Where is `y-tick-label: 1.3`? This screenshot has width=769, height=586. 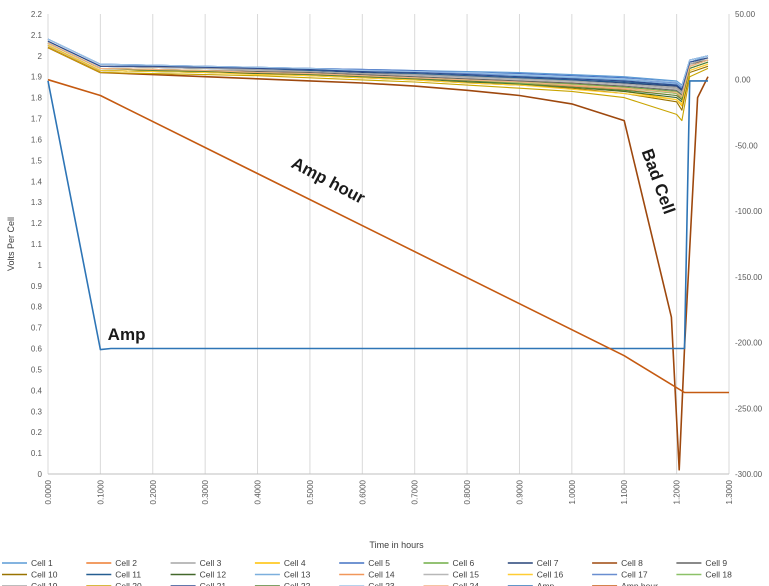 y-tick-label: 1.3 is located at coordinates (37, 202).